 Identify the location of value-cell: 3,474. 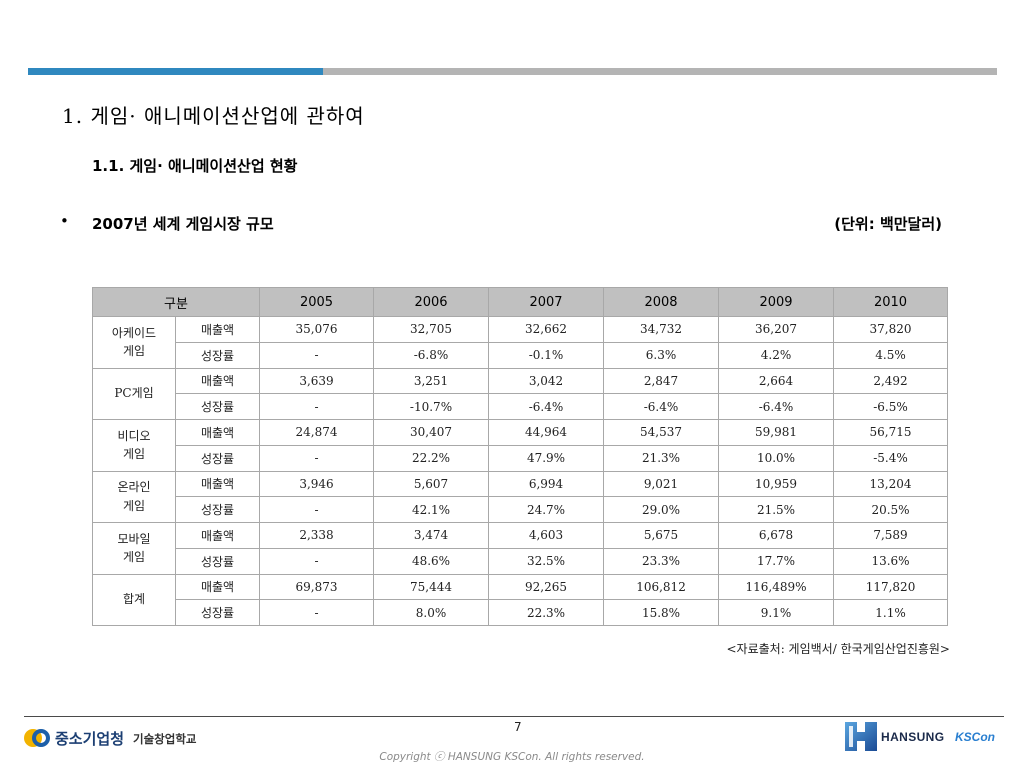
(431, 535).